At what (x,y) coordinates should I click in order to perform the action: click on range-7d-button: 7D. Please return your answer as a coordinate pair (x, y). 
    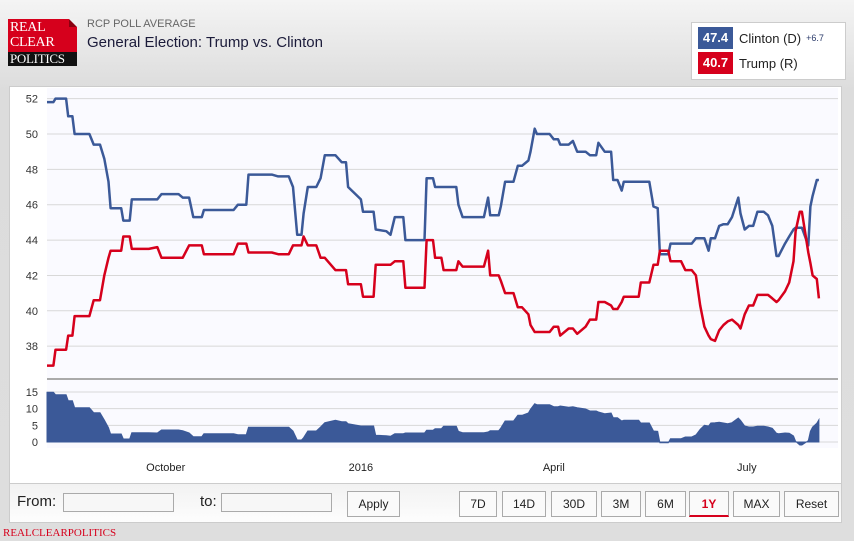
    Looking at the image, I should click on (478, 504).